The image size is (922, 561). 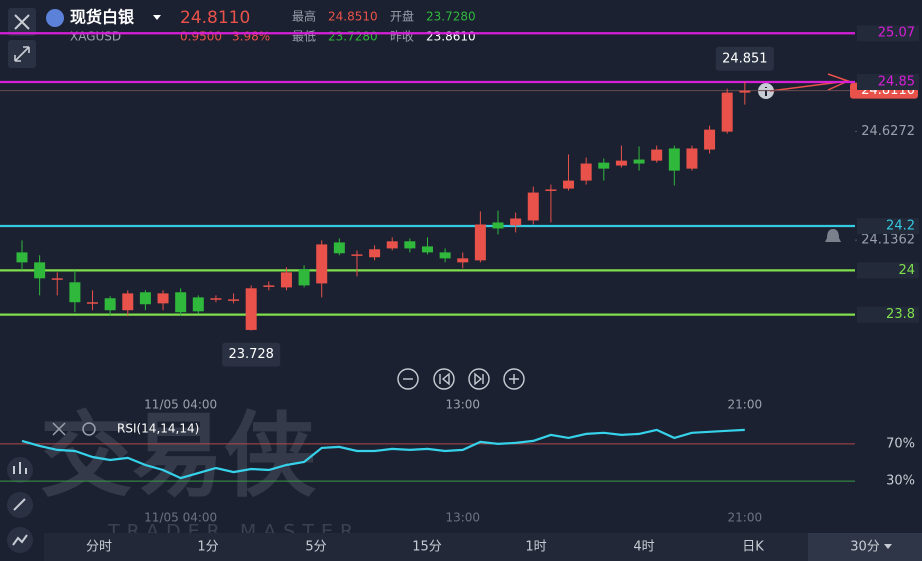 I want to click on rsi-x-tick-label: 11/05 04:00, so click(x=180, y=518).